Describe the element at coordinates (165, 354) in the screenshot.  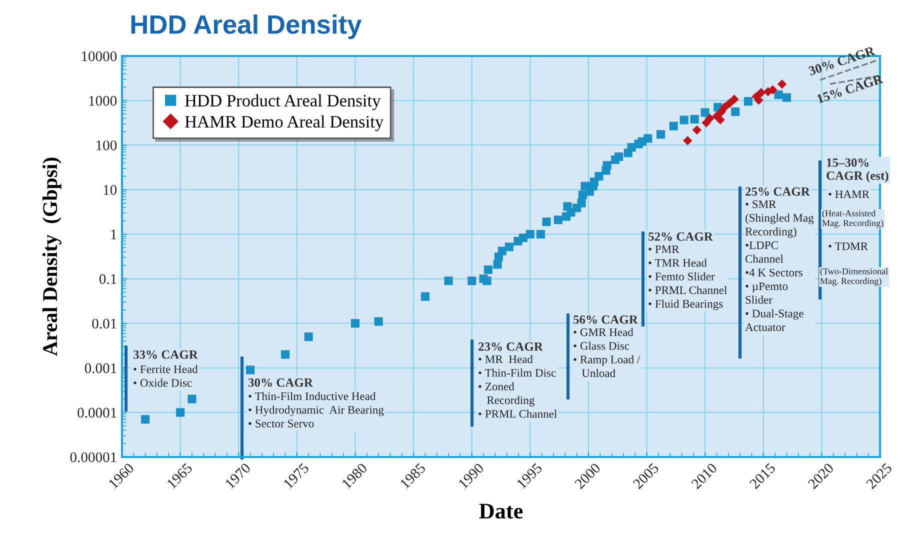
I see `annotation: 33% CAGR` at that location.